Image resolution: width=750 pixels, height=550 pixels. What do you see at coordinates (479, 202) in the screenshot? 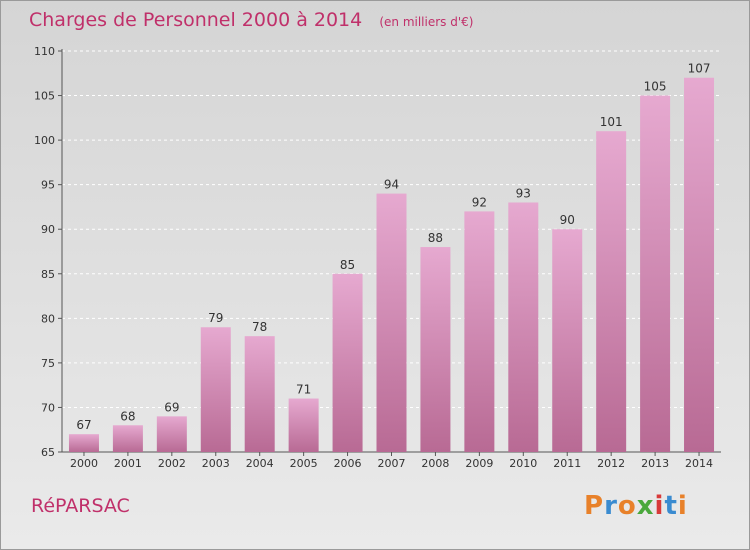
I see `value-label: 92` at bounding box center [479, 202].